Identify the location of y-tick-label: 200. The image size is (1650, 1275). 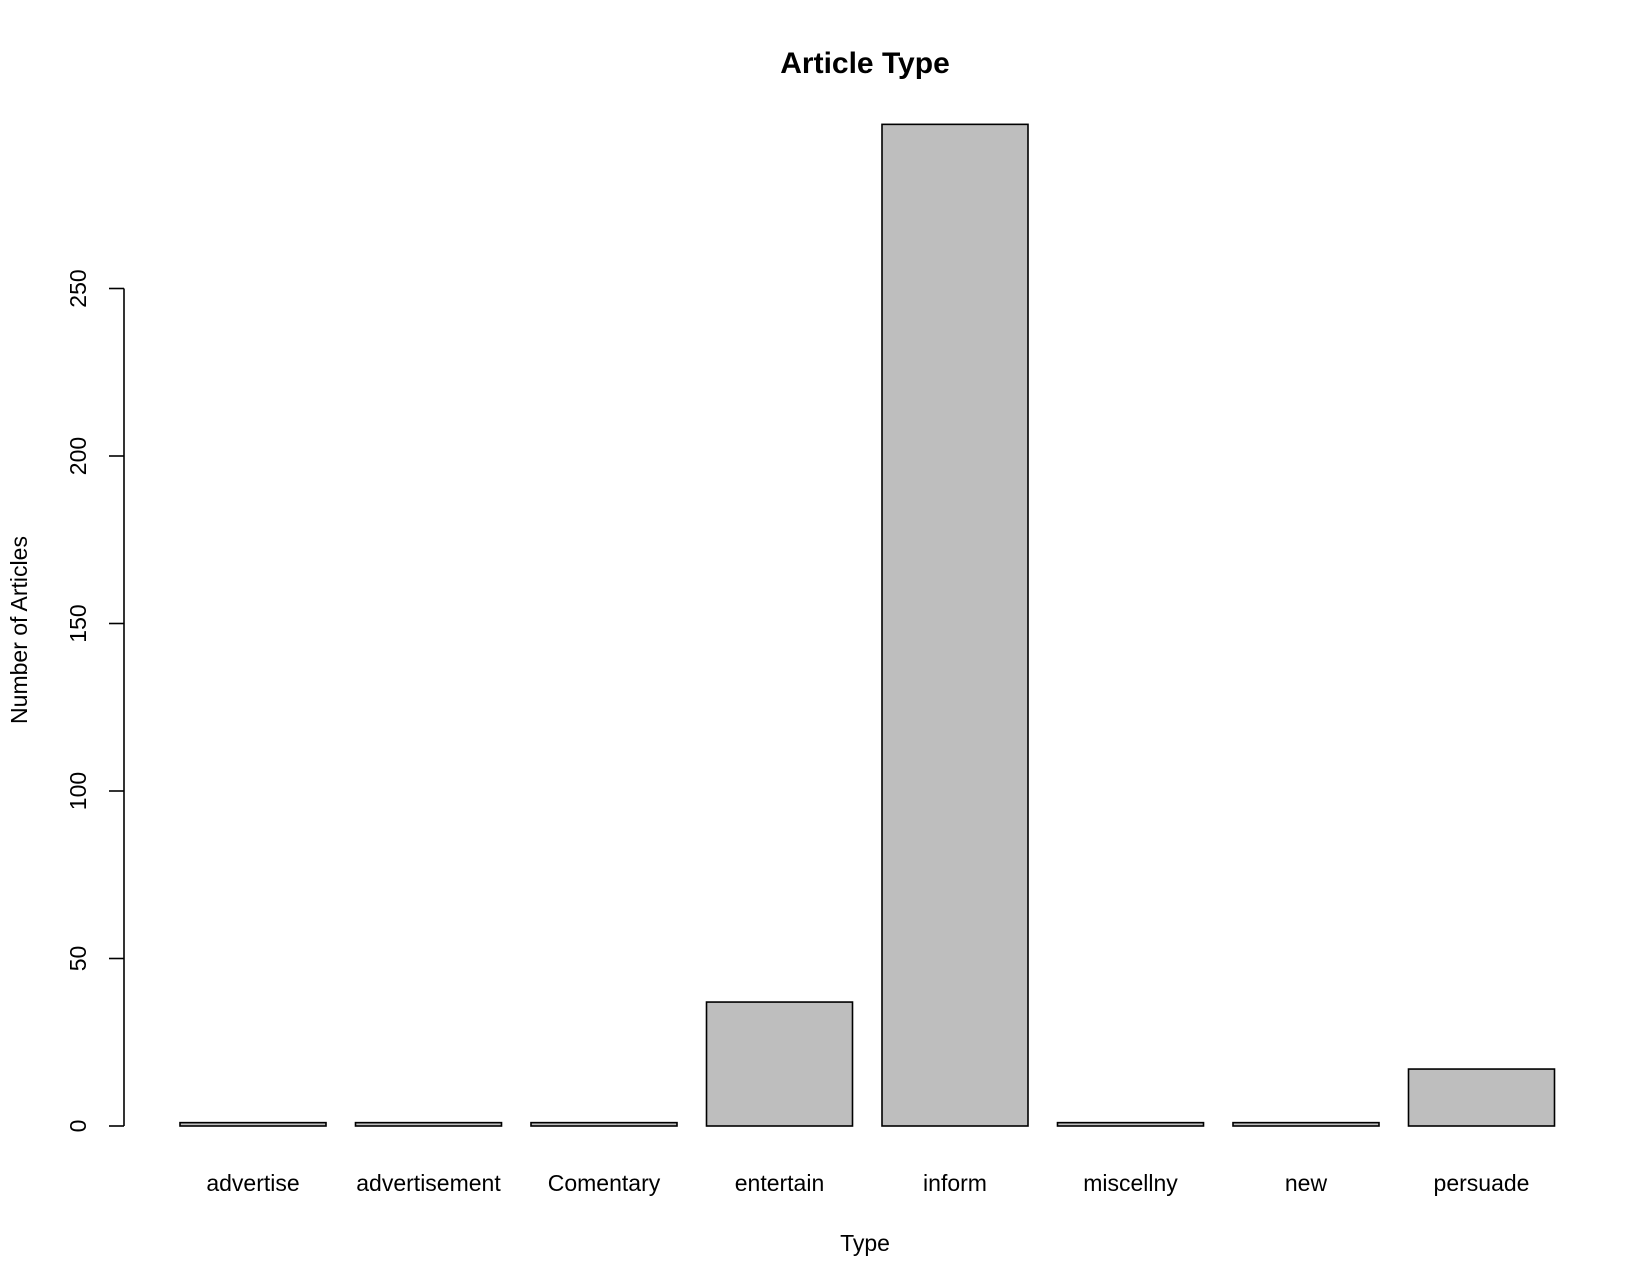
(78, 456).